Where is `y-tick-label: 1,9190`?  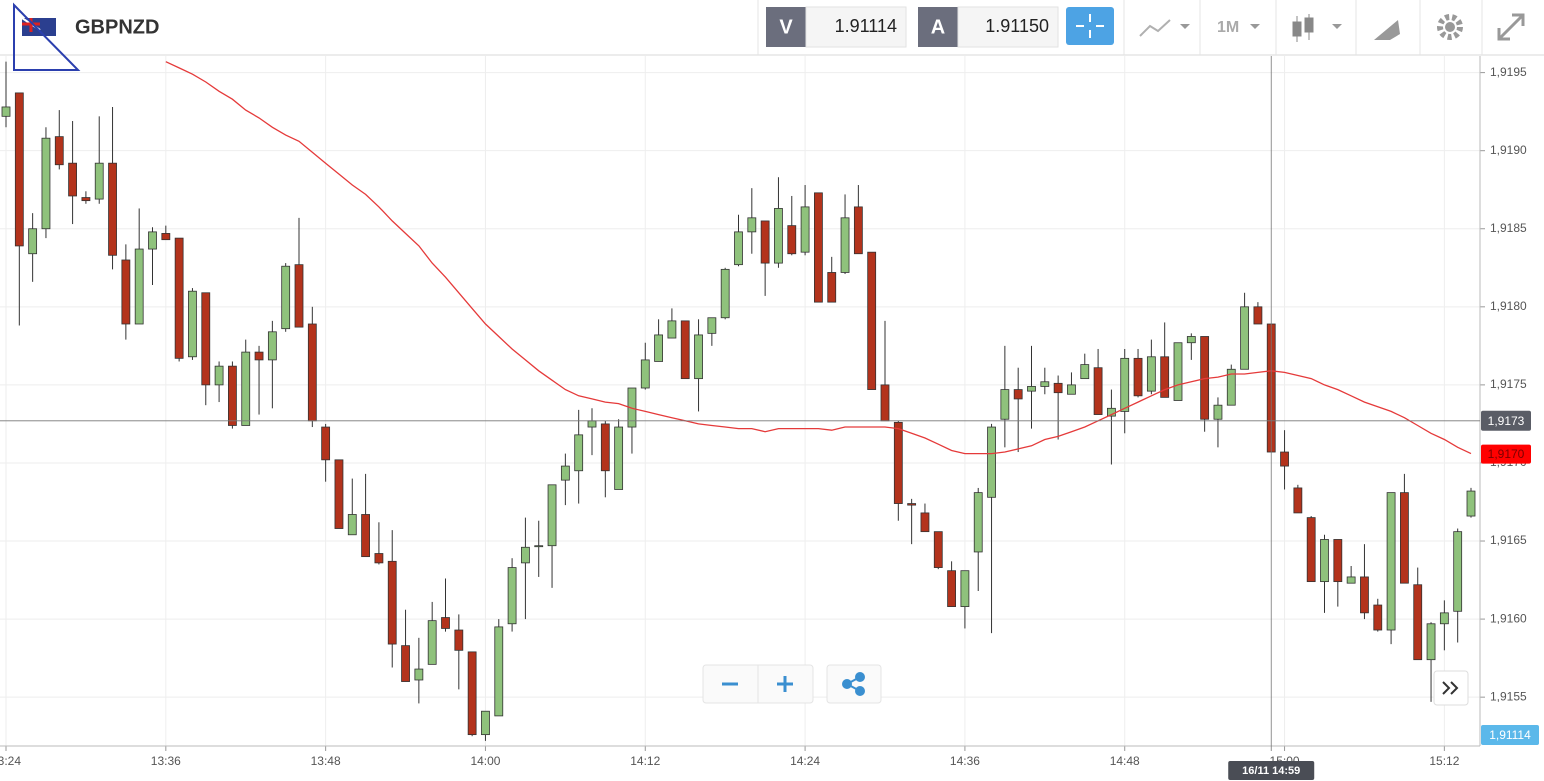
y-tick-label: 1,9190 is located at coordinates (1508, 150).